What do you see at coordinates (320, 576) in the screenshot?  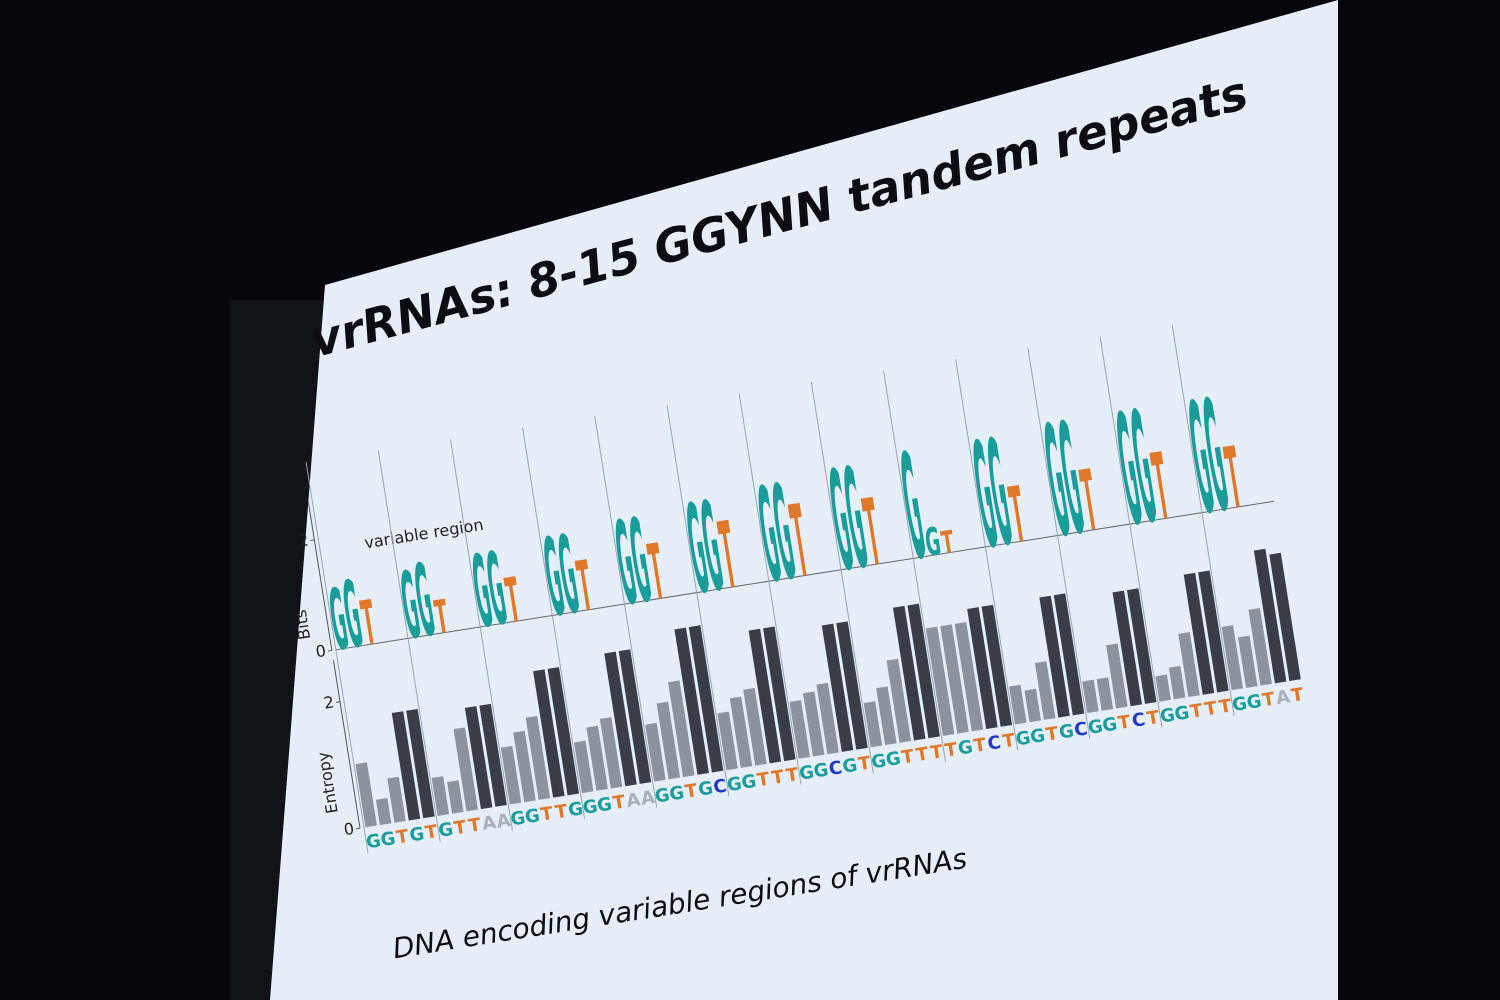 I see `y2-axis` at bounding box center [320, 576].